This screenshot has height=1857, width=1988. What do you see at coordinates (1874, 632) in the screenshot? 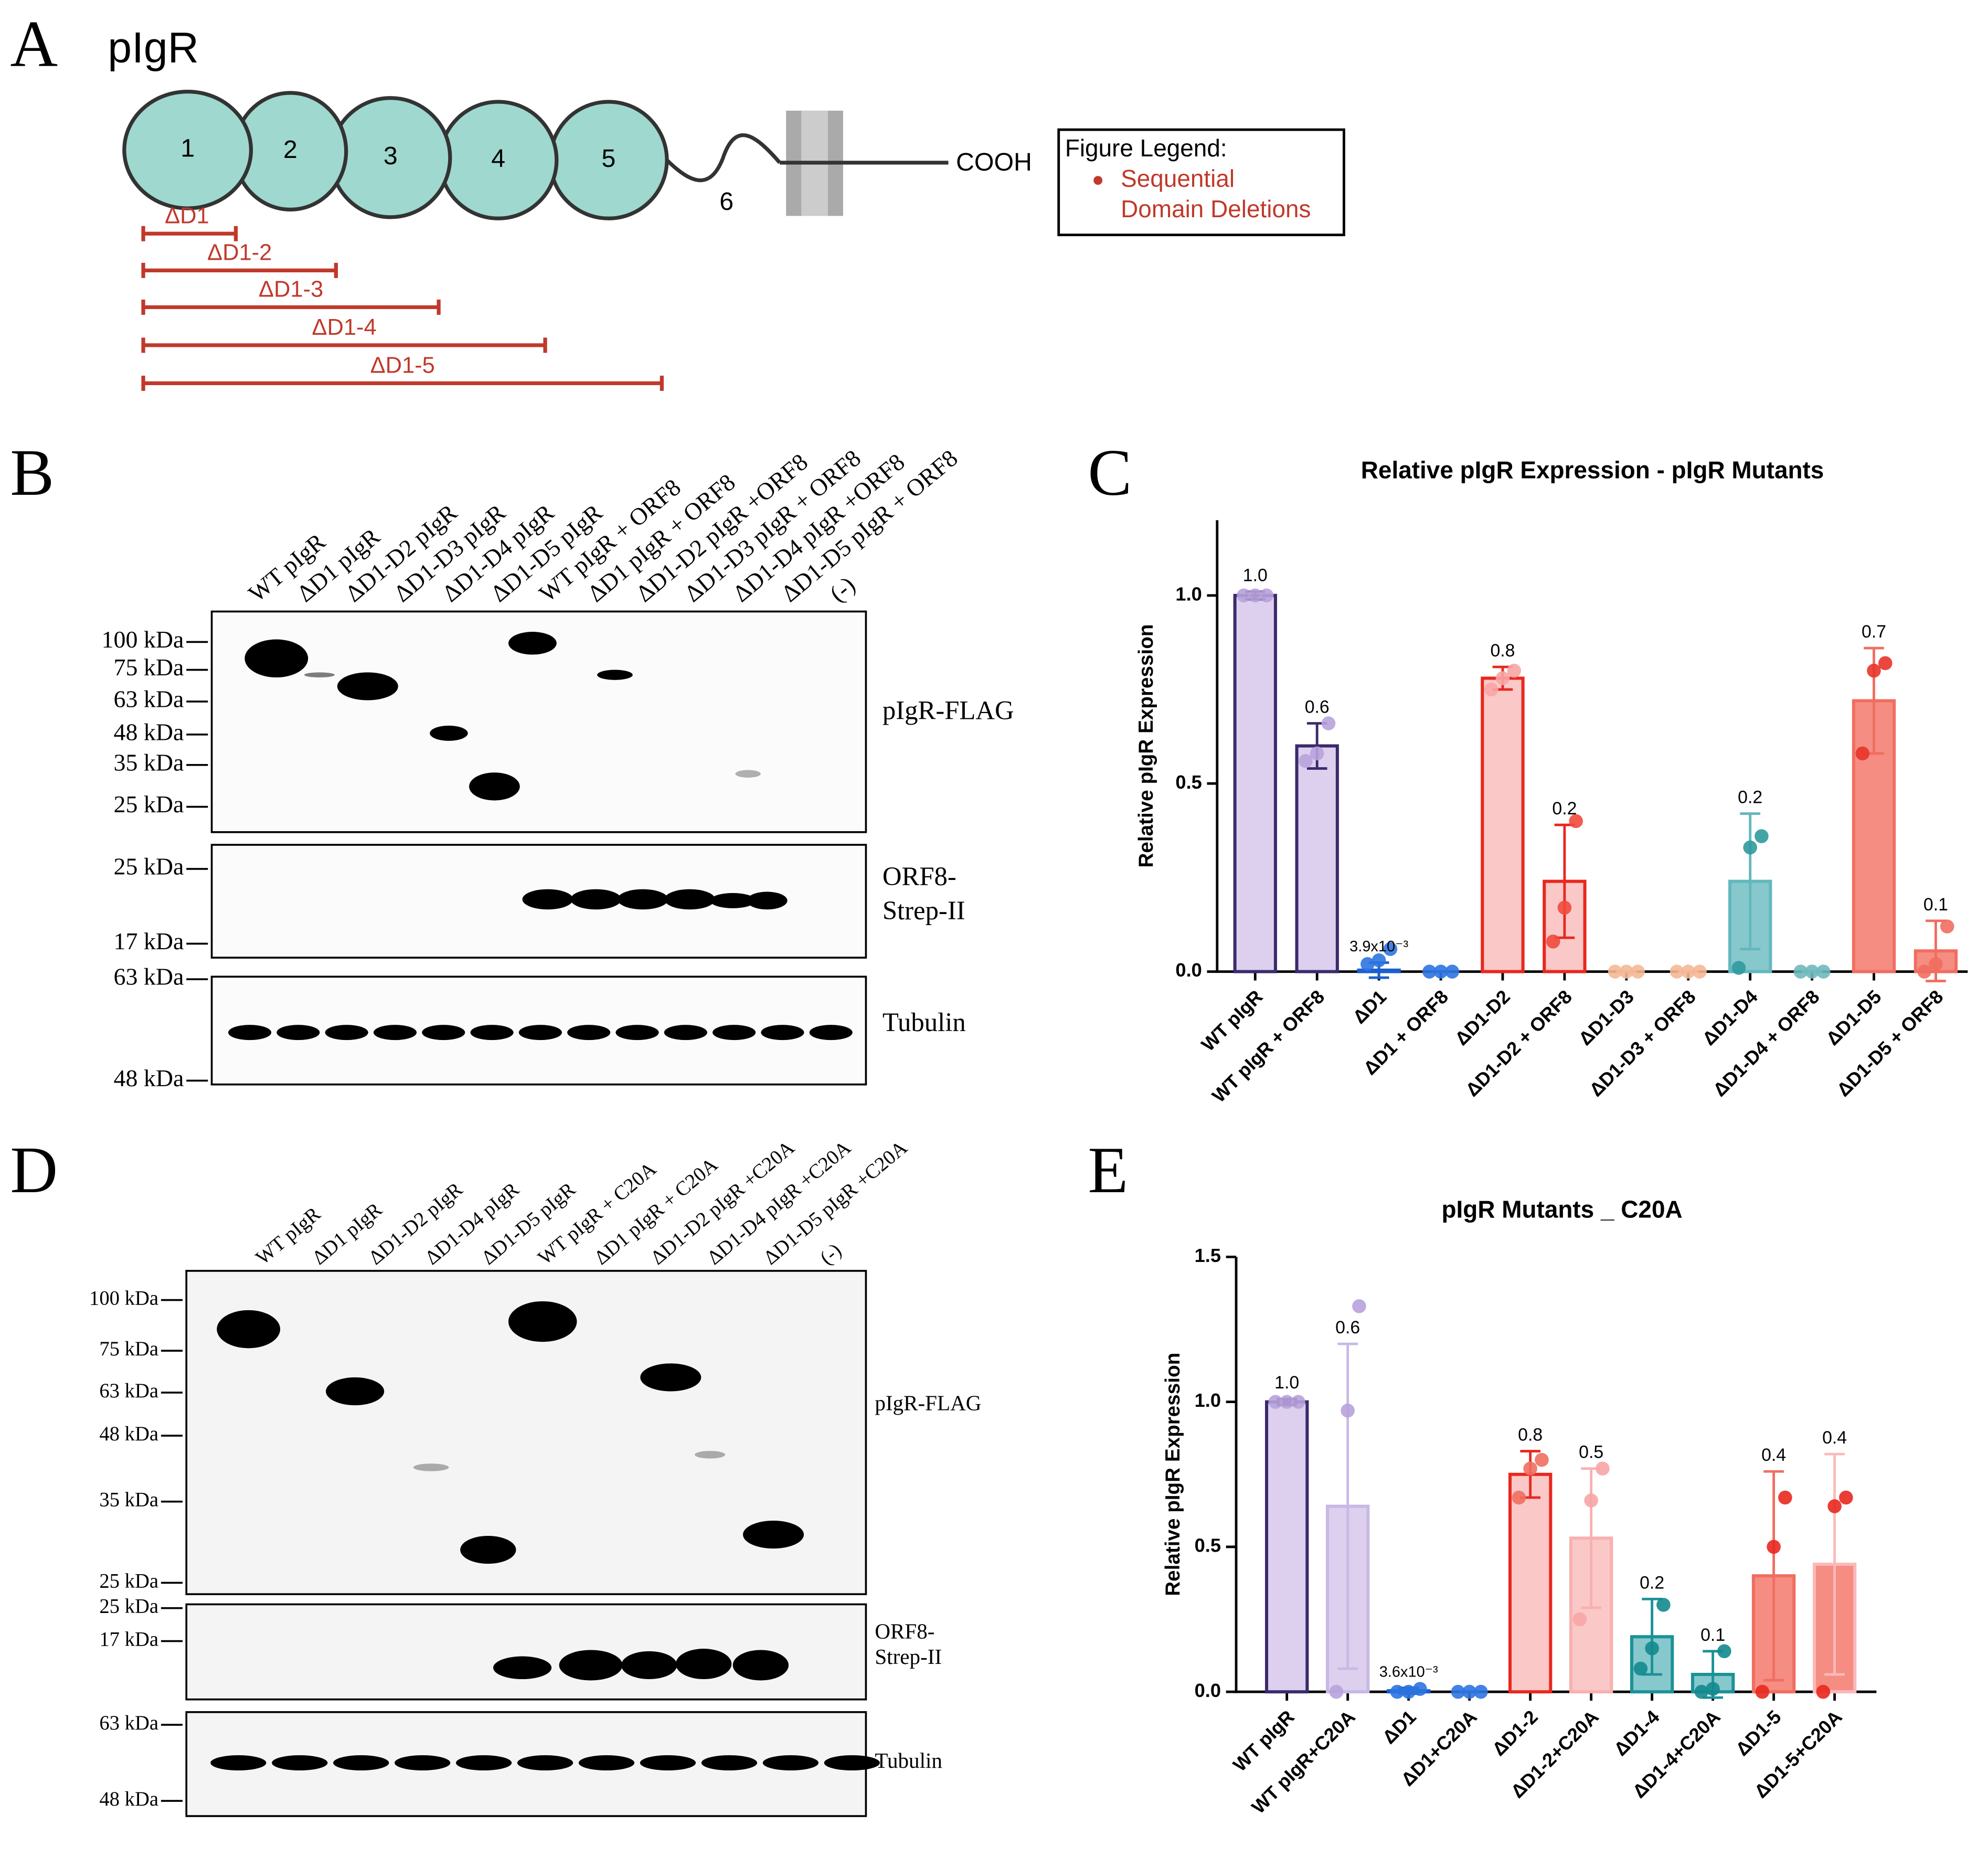
I see `value-label: 0.7` at bounding box center [1874, 632].